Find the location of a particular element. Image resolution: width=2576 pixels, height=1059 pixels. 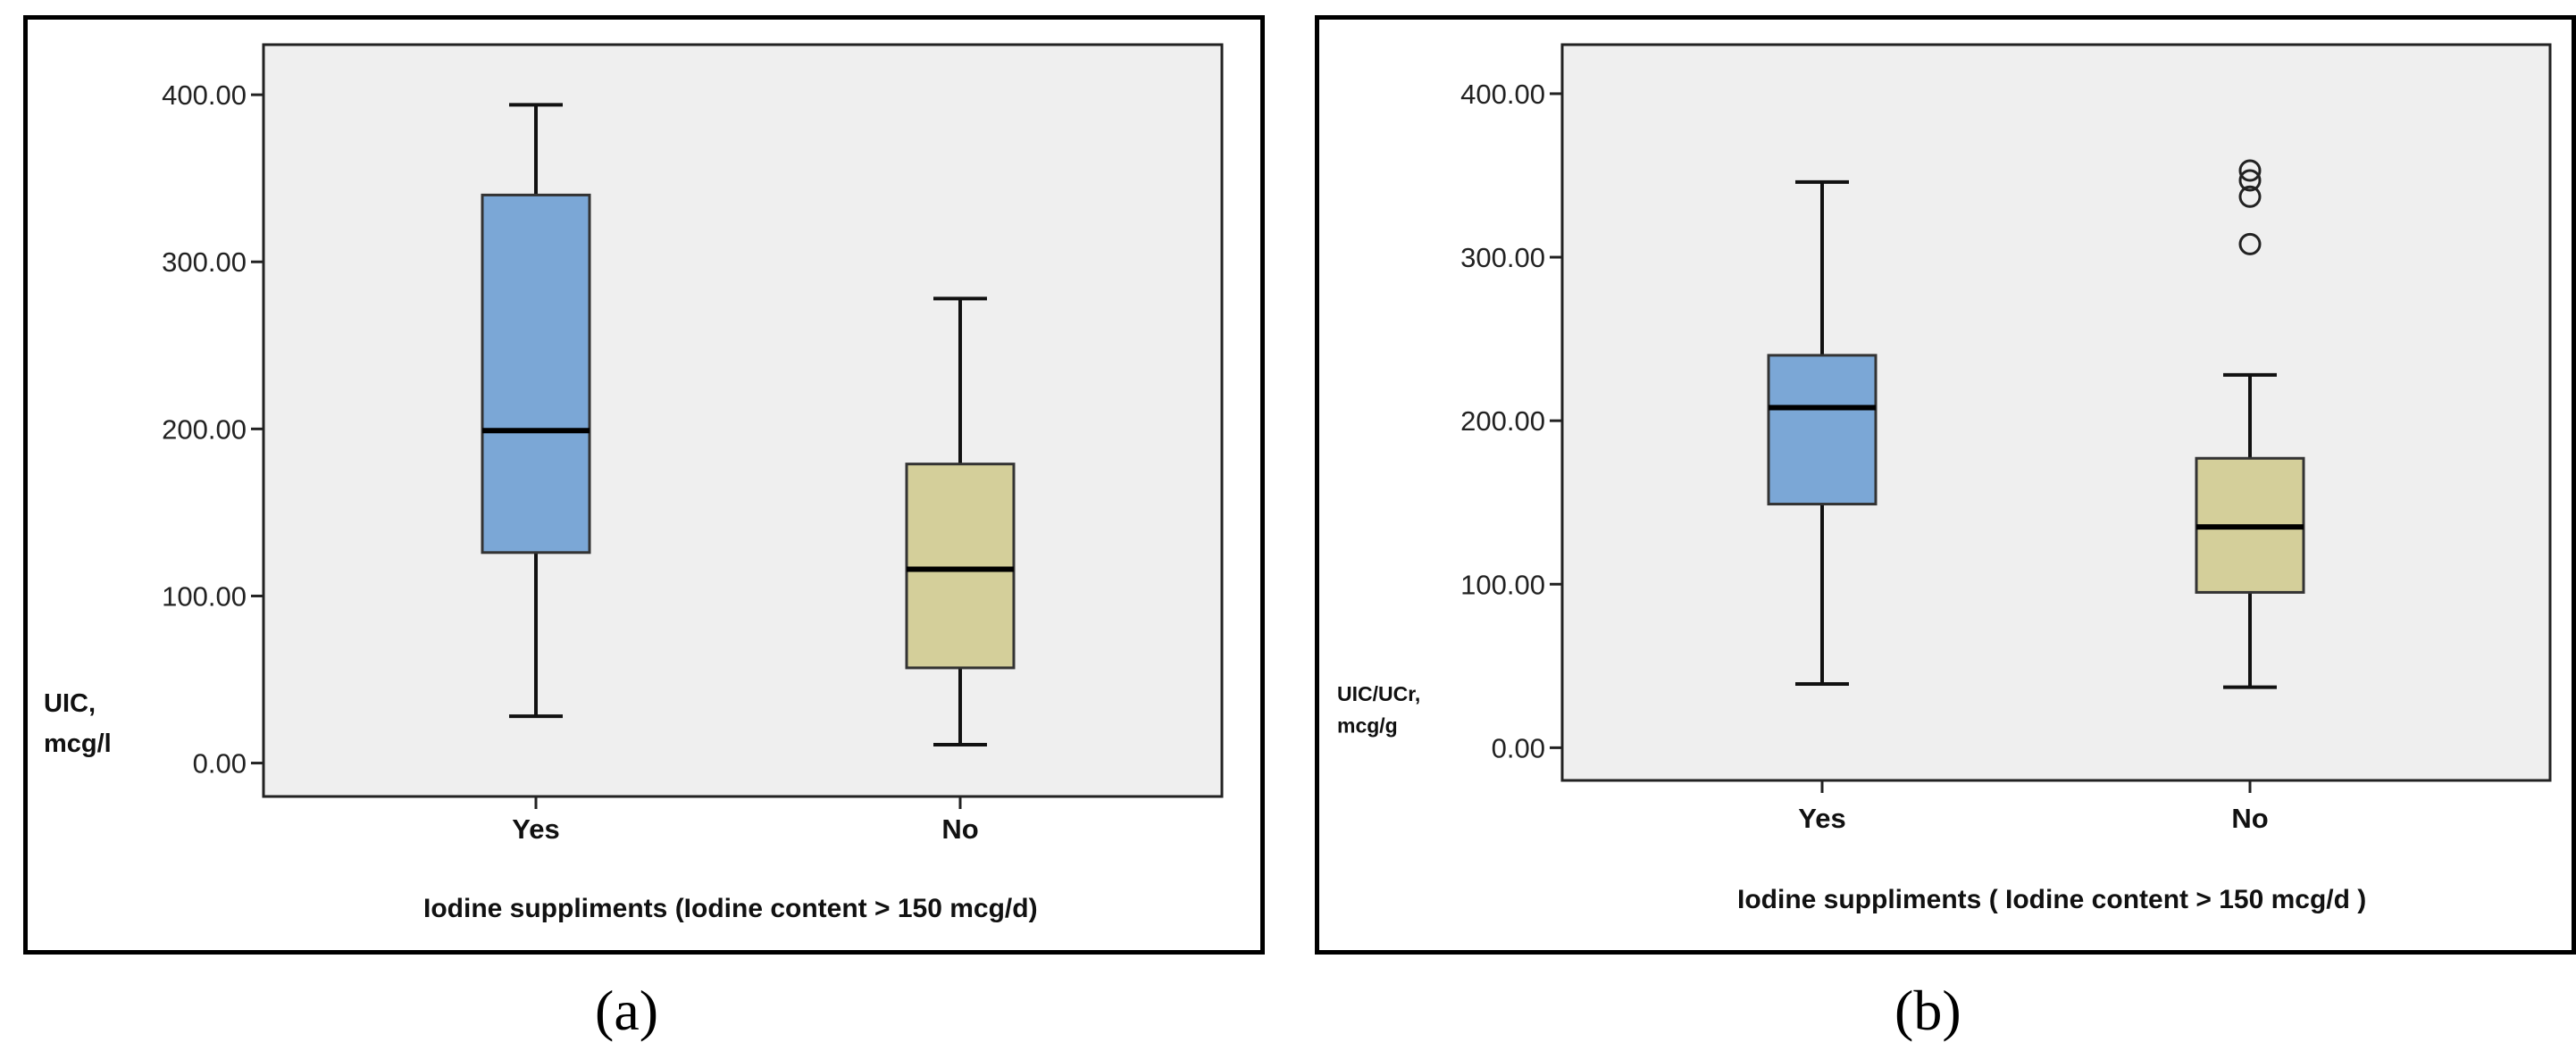

y-axis-title-line: UIC/UCr, is located at coordinates (1379, 693).